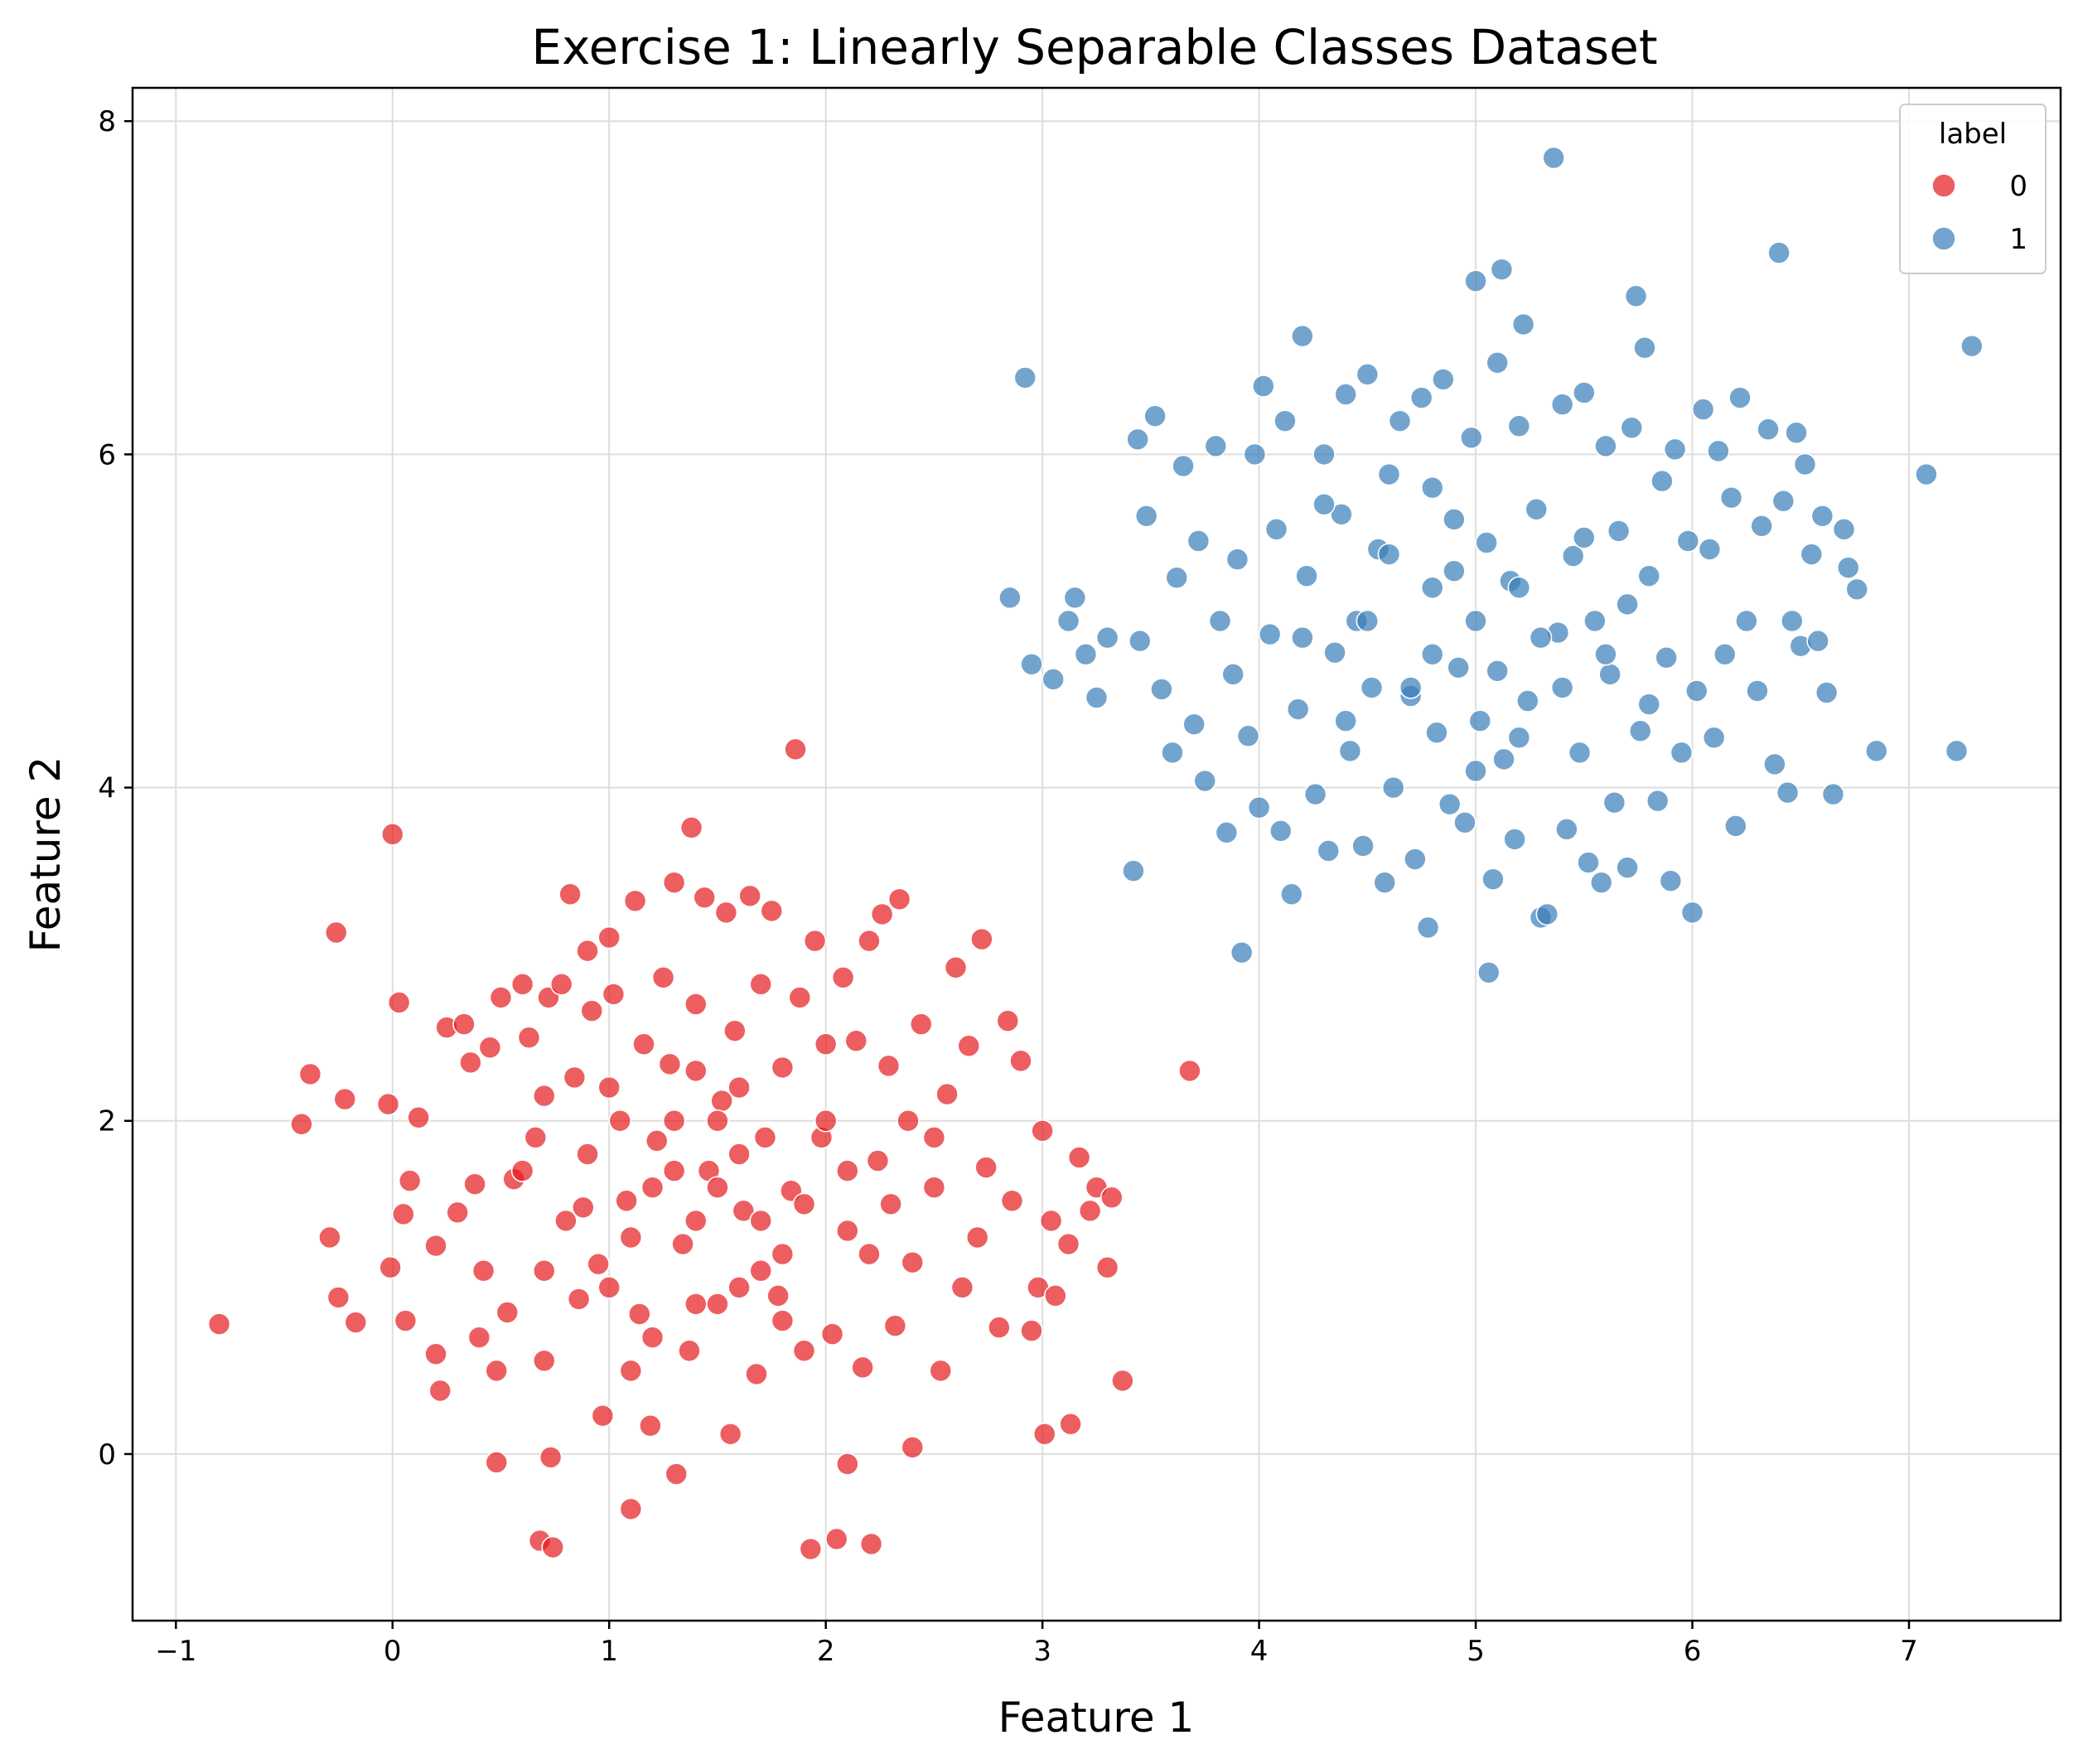 Image resolution: width=2083 pixels, height=1764 pixels. Describe the element at coordinates (1042, 1651) in the screenshot. I see `x-tick-label: 3` at that location.